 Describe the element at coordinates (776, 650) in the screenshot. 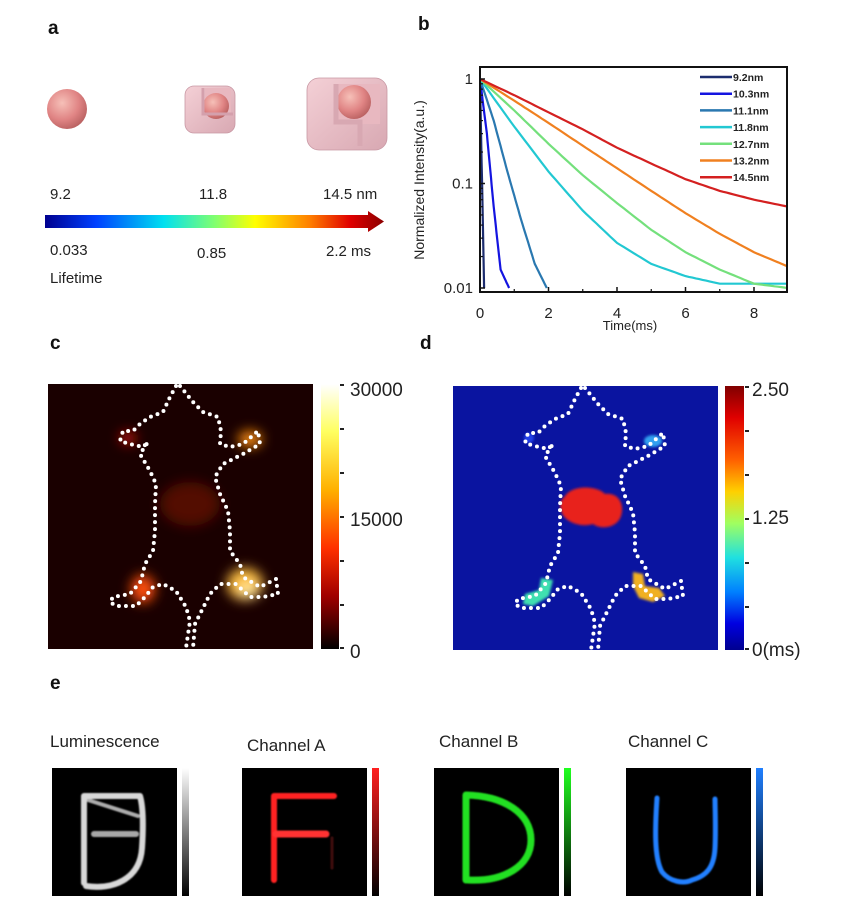

I see `lifetime-colorbar-min: 0(ms)` at that location.